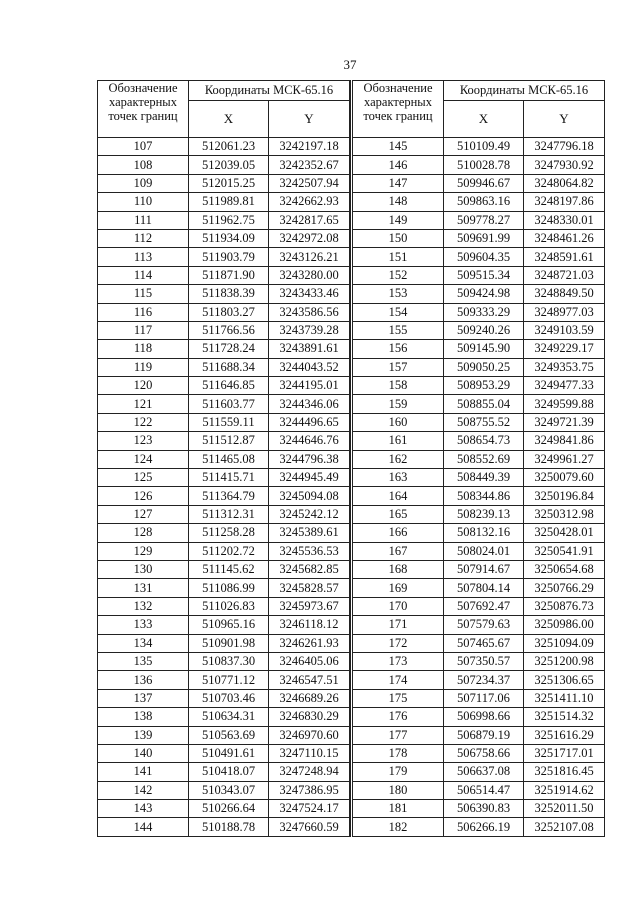 The height and width of the screenshot is (922, 640). Describe the element at coordinates (564, 275) in the screenshot. I see `coord-y: 3248721.03` at that location.